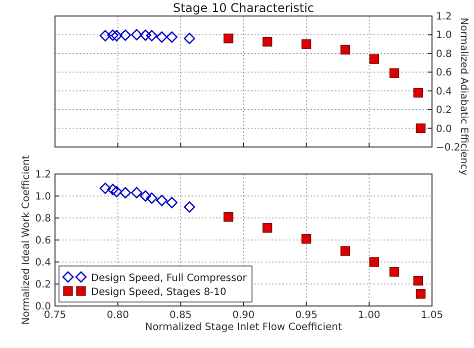 This screenshot has height=348, width=474. I want to click on x-tick-label: 1.00, so click(369, 315).